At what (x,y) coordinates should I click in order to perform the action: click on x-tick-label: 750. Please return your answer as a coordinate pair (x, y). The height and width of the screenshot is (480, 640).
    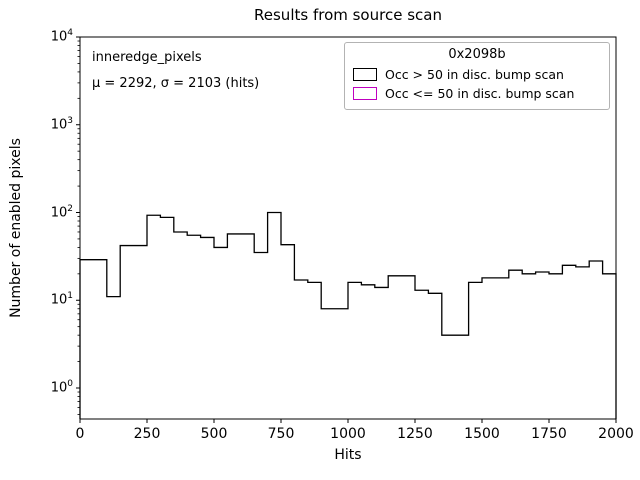
    Looking at the image, I should click on (281, 434).